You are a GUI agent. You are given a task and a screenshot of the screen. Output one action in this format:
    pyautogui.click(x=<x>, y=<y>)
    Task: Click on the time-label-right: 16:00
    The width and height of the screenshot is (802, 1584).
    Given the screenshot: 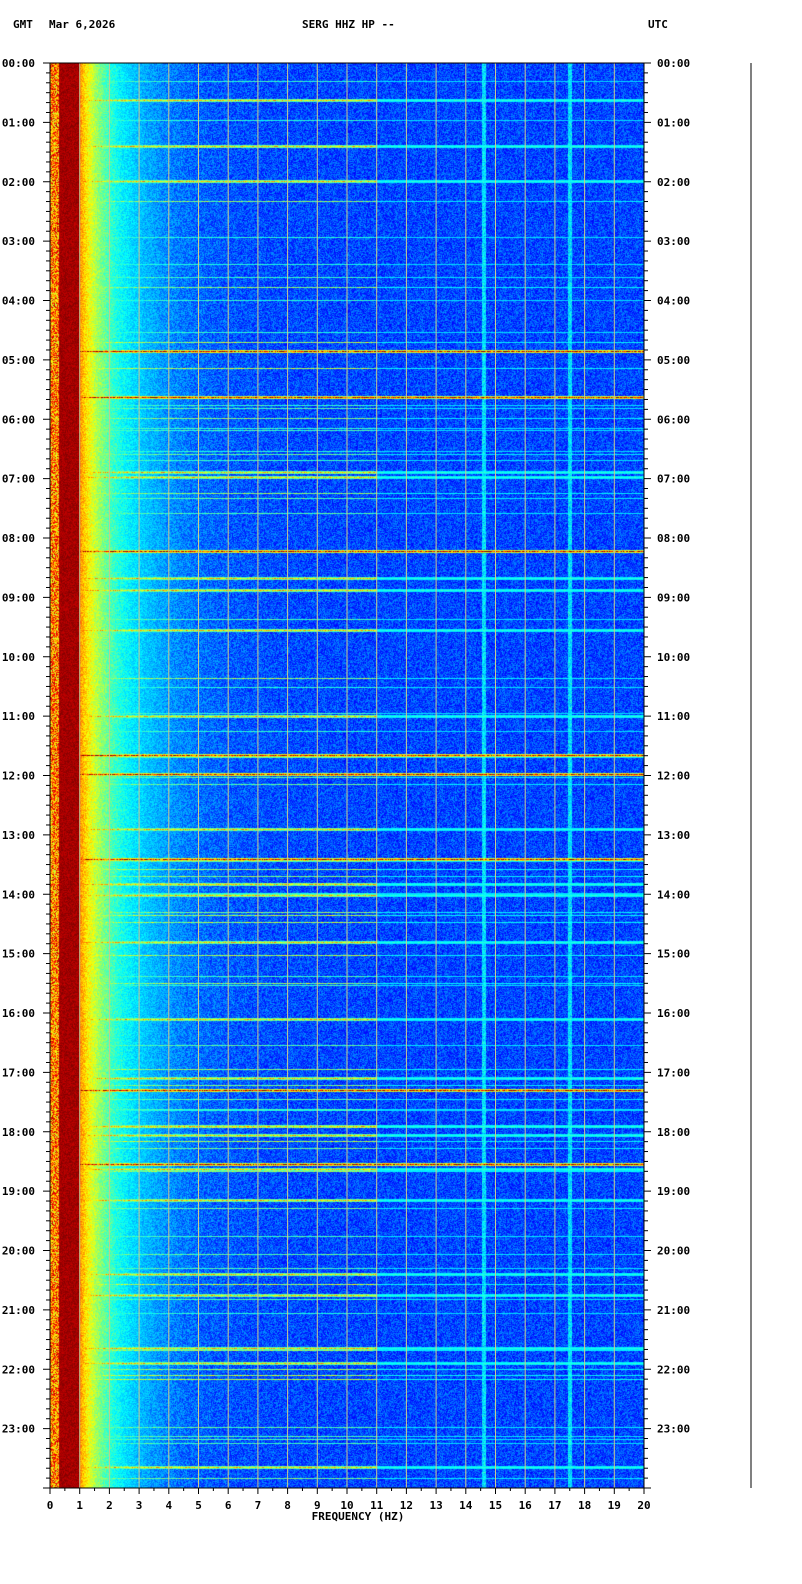 What is the action you would take?
    pyautogui.click(x=673, y=1013)
    